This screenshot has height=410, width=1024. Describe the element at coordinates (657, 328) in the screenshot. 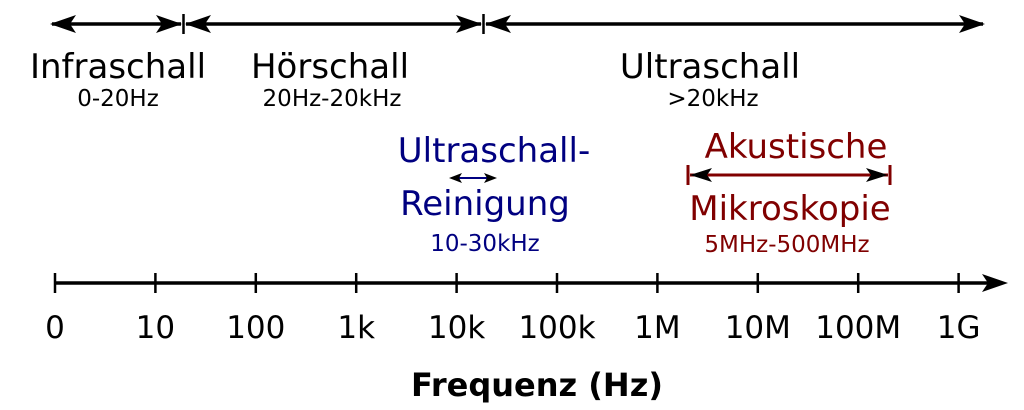

I see `tick-label: 1M` at that location.